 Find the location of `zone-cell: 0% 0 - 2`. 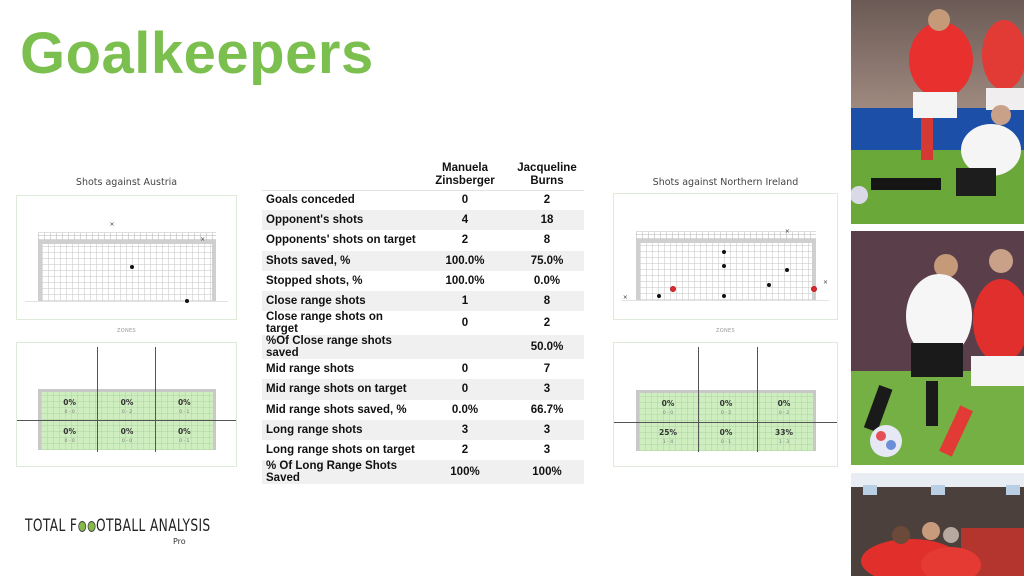

zone-cell: 0% 0 - 2 is located at coordinates (726, 407).